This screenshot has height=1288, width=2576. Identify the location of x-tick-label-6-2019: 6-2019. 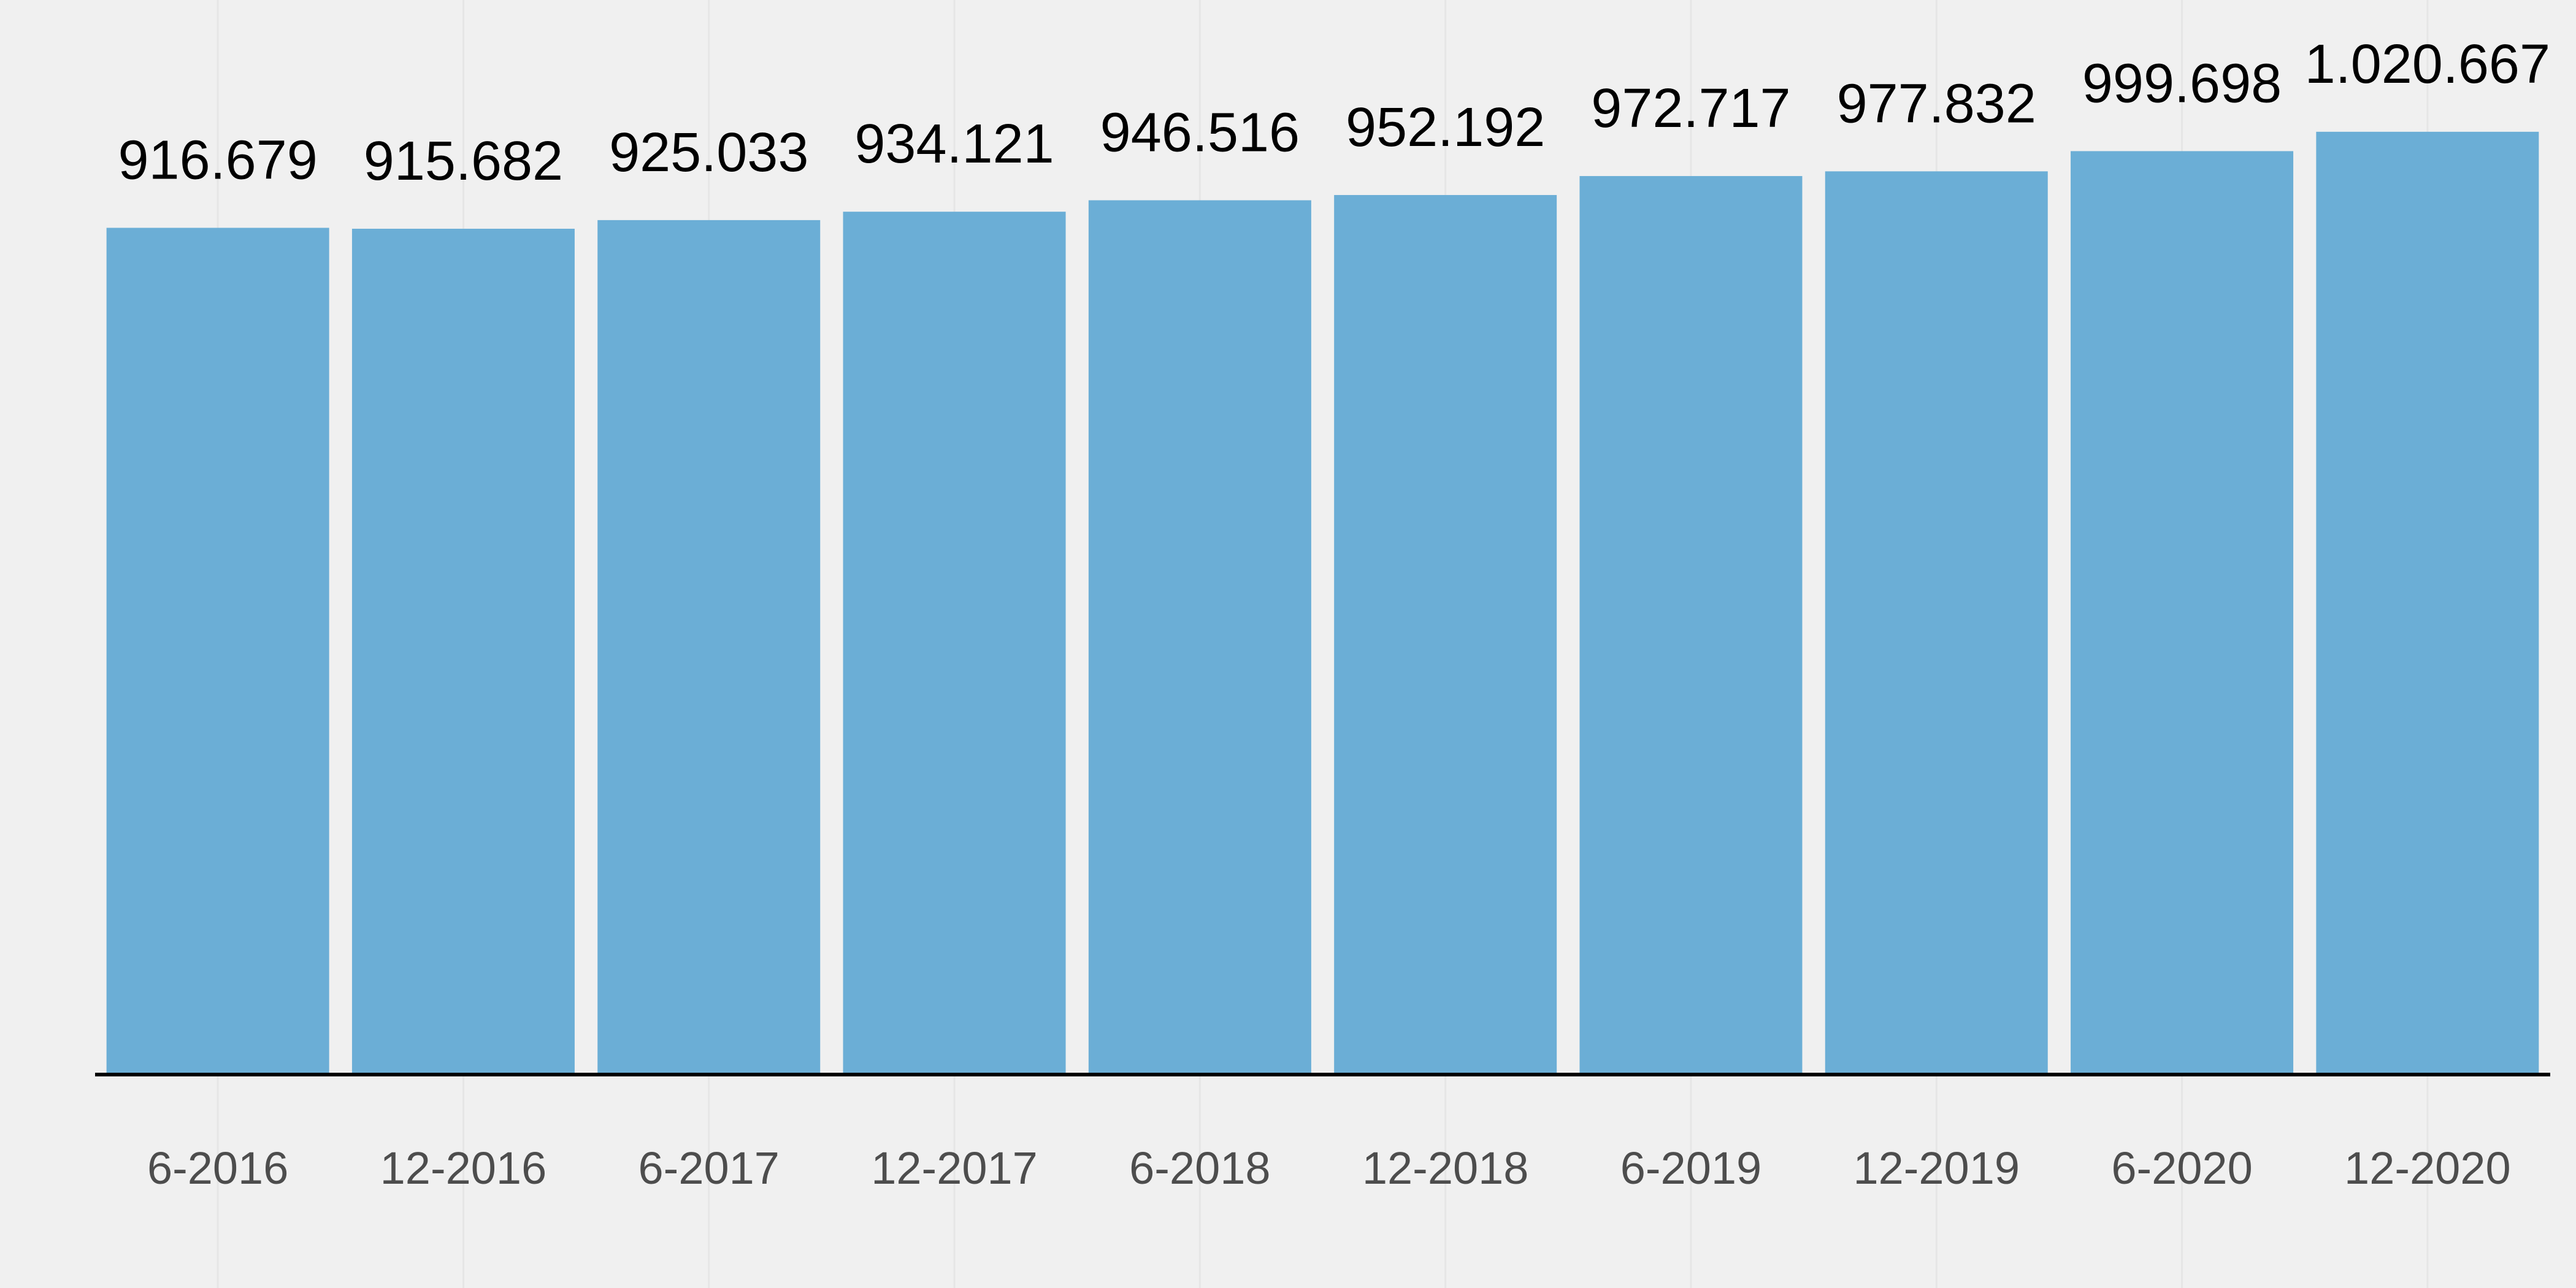
(1690, 1168).